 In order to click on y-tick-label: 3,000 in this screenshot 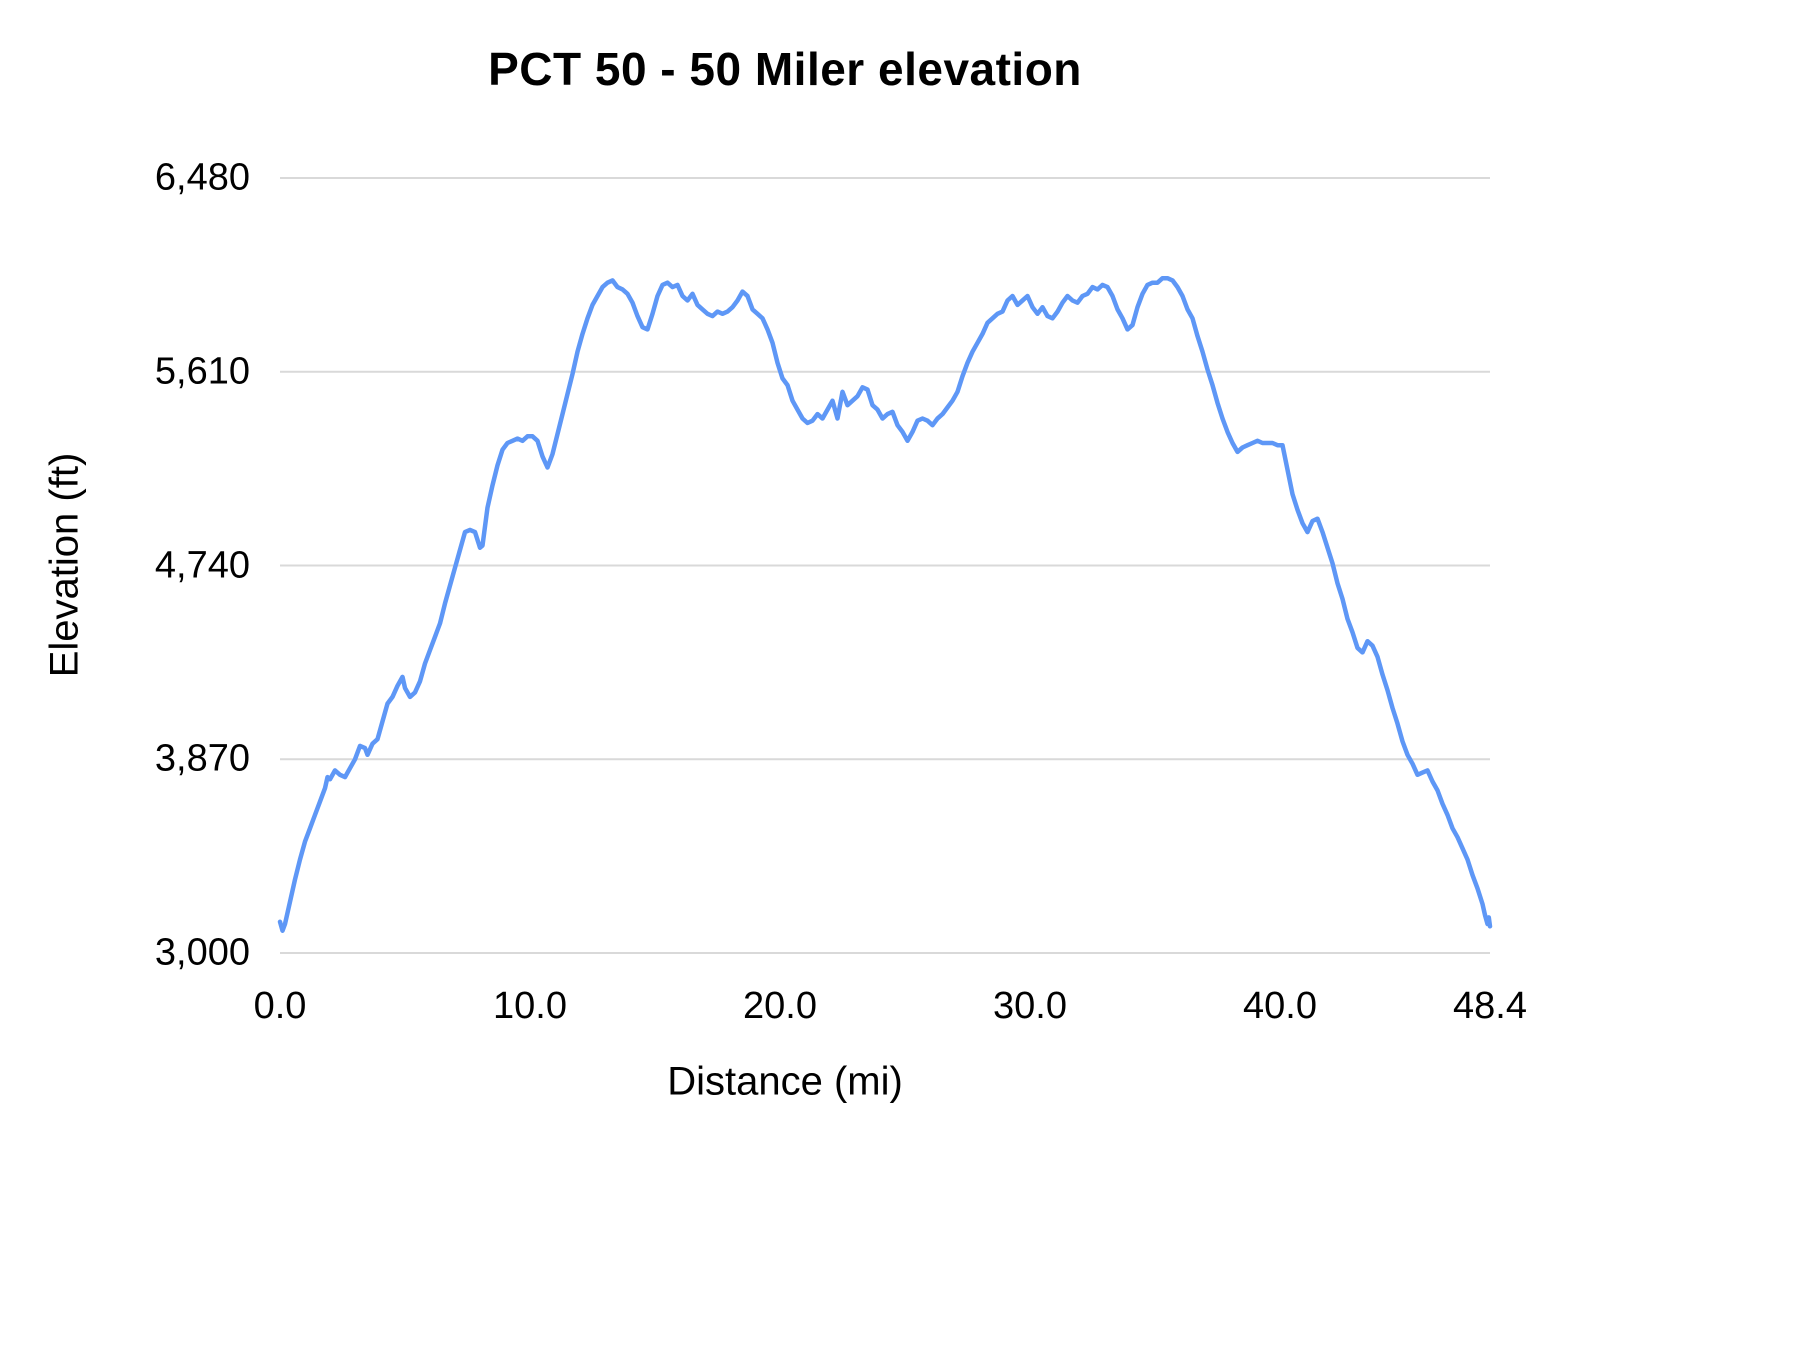, I will do `click(202, 952)`.